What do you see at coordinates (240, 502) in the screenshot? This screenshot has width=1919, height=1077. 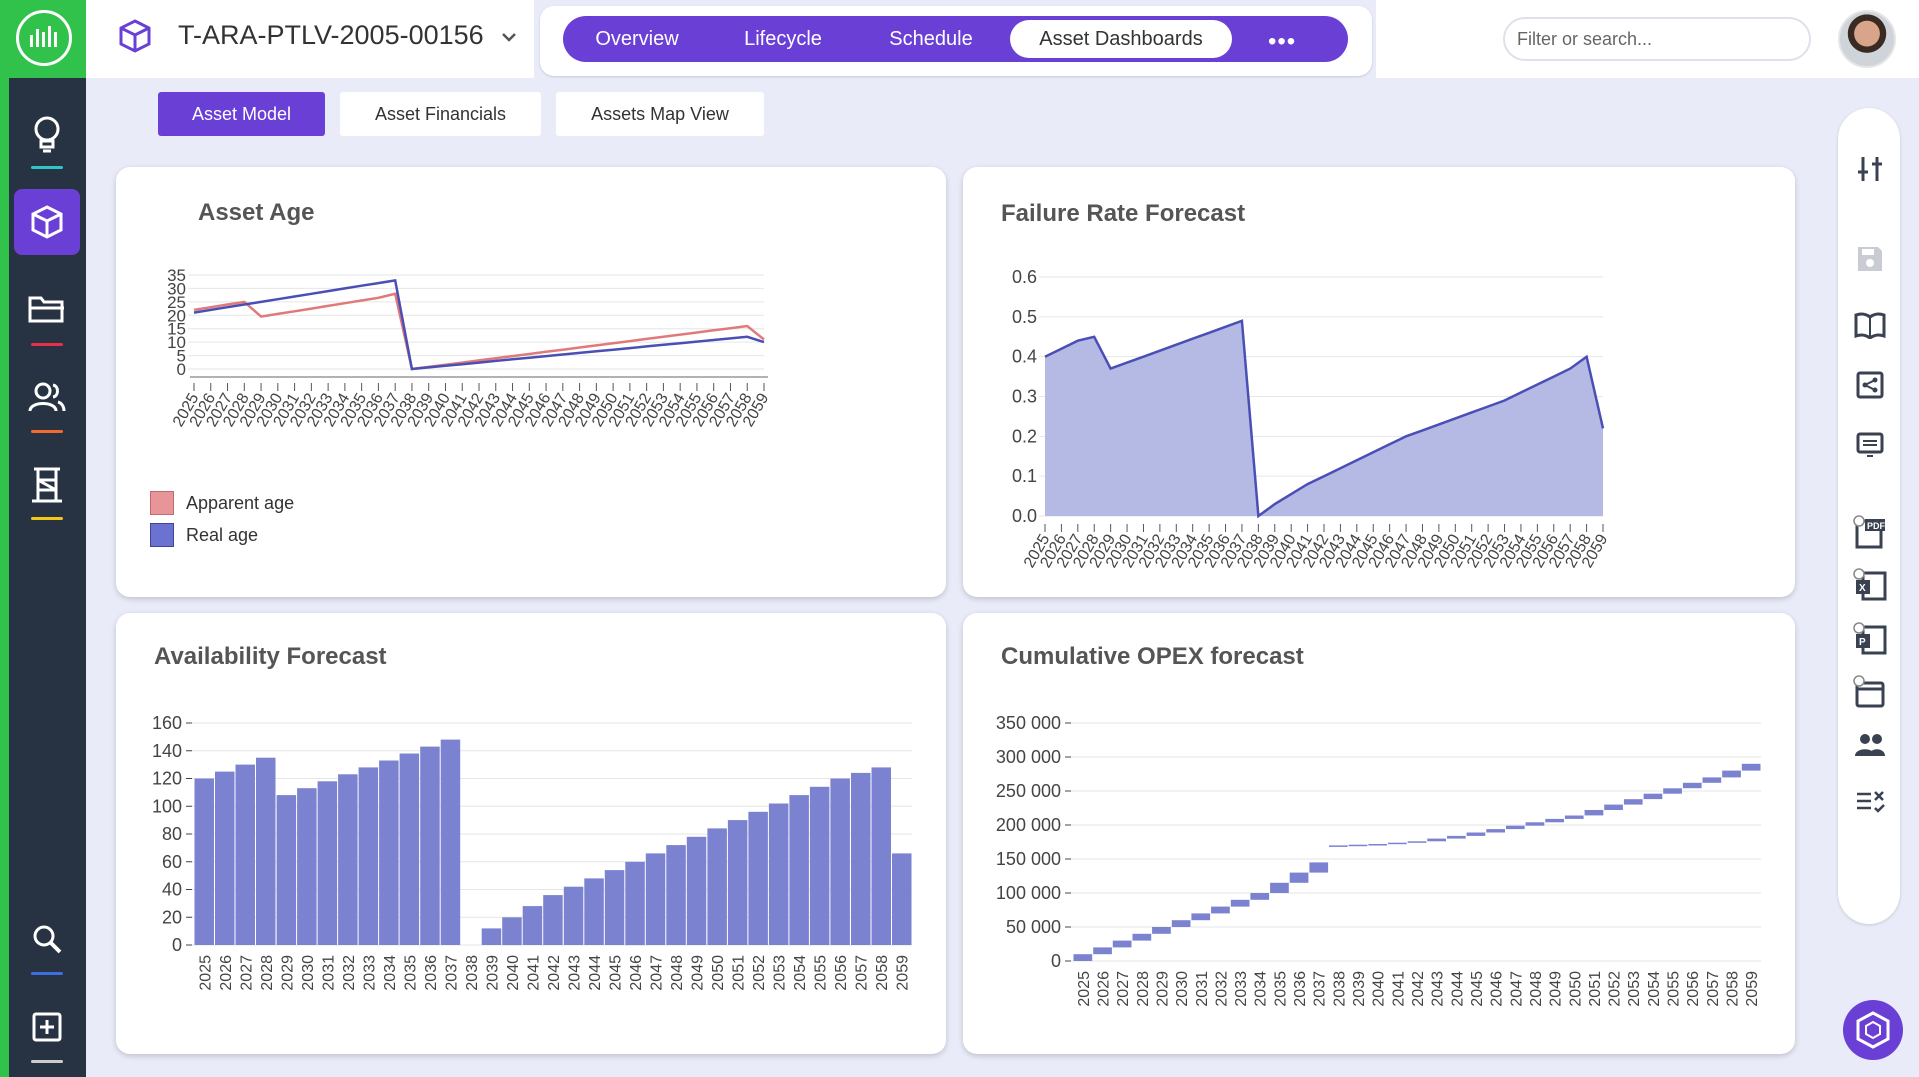 I see `legend-label: Apparent age` at bounding box center [240, 502].